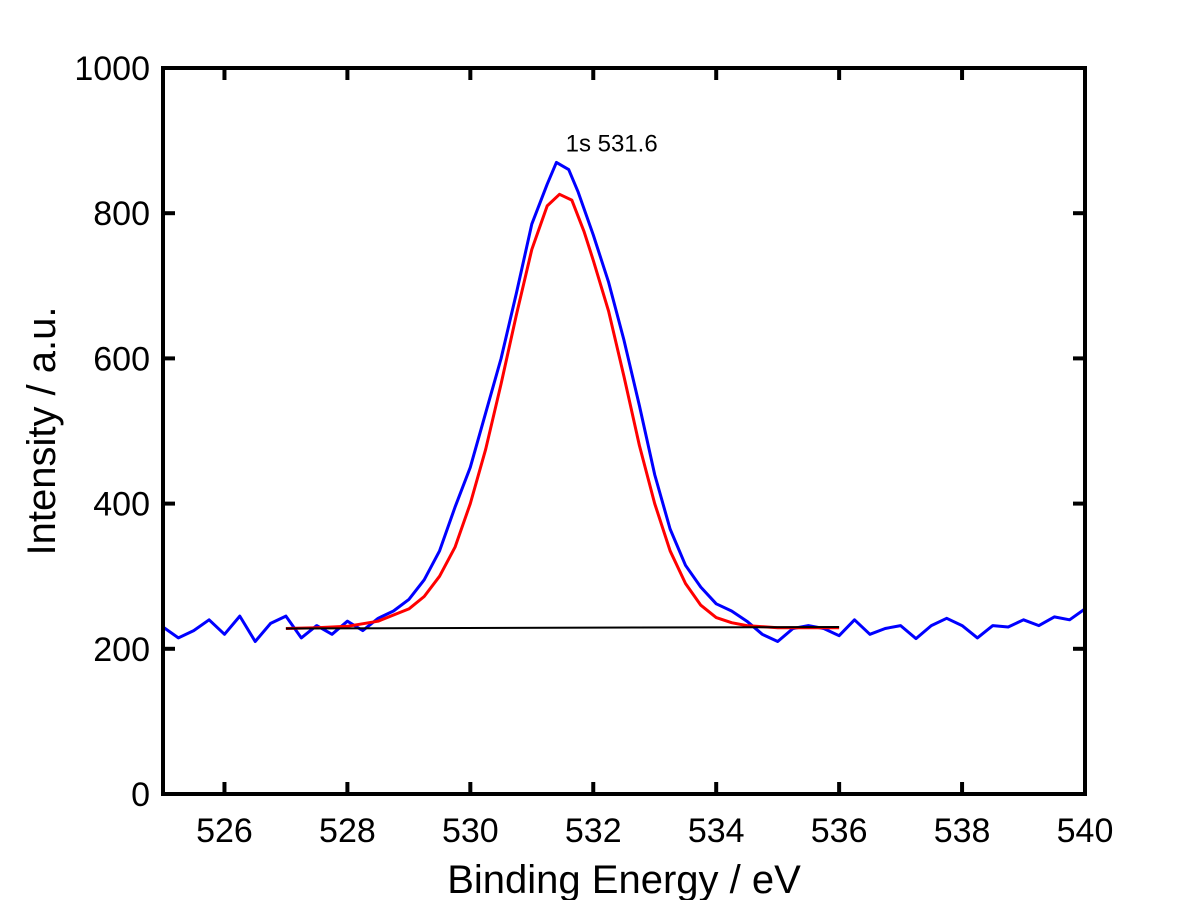 This screenshot has width=1200, height=900. What do you see at coordinates (347, 831) in the screenshot?
I see `x-tick-label: 528` at bounding box center [347, 831].